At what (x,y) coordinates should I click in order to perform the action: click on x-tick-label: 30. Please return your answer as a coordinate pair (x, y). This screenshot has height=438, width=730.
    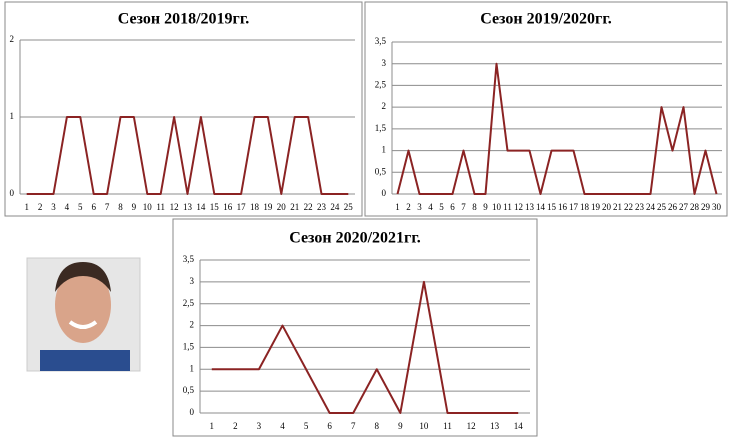
    Looking at the image, I should click on (717, 207).